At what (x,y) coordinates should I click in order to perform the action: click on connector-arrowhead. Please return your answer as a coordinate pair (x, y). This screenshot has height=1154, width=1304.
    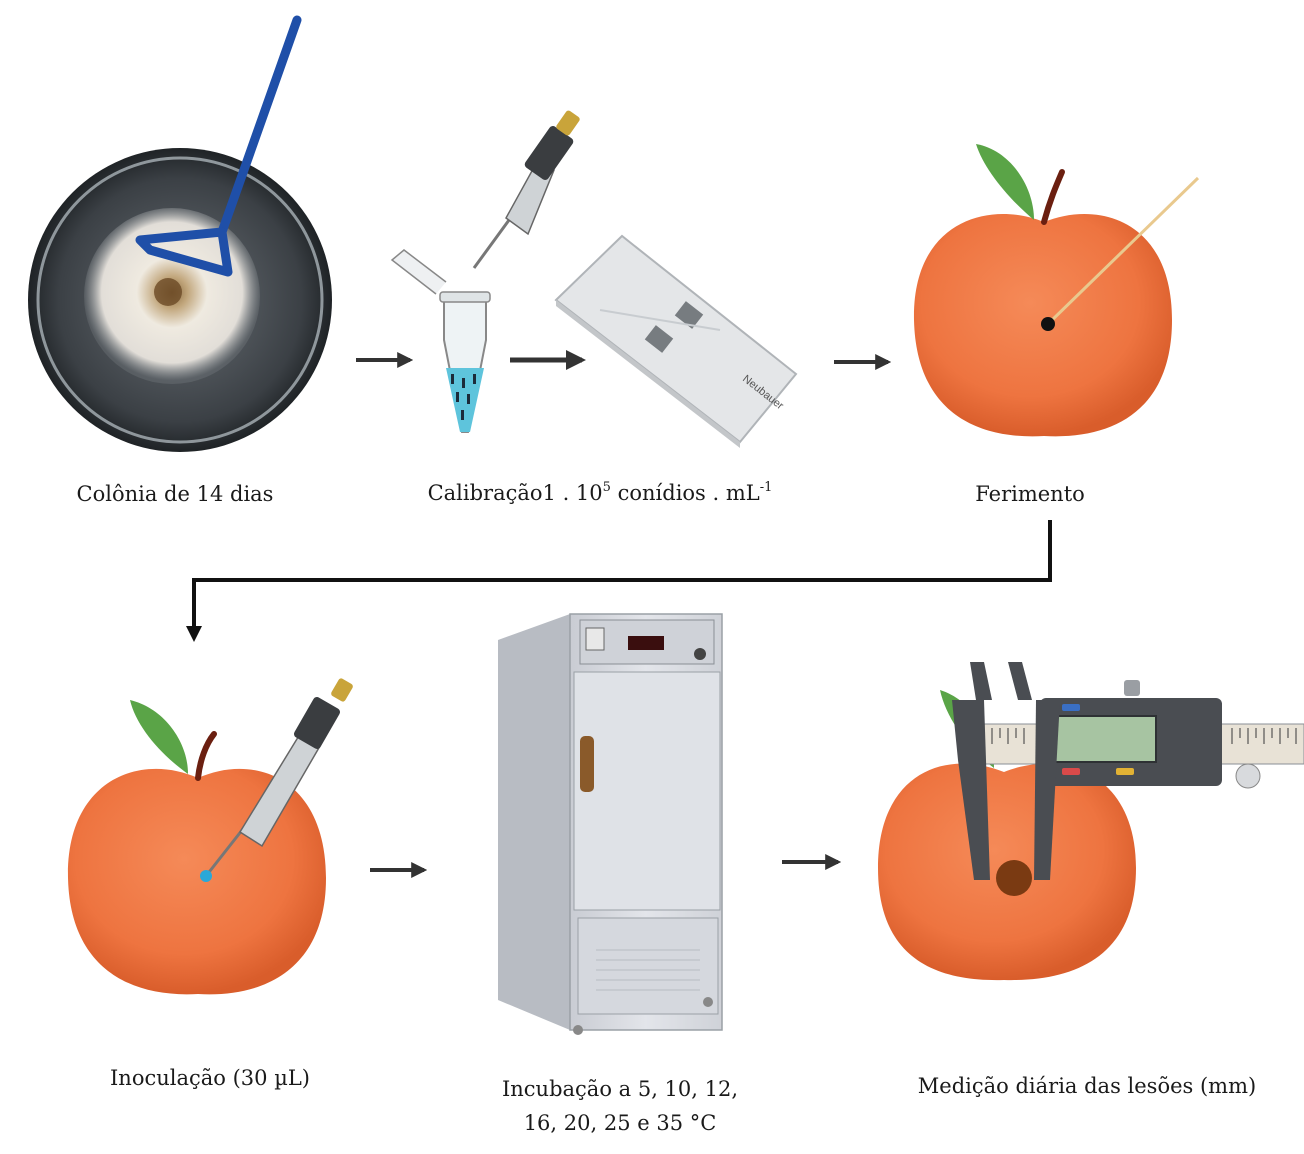
    Looking at the image, I should click on (194, 634).